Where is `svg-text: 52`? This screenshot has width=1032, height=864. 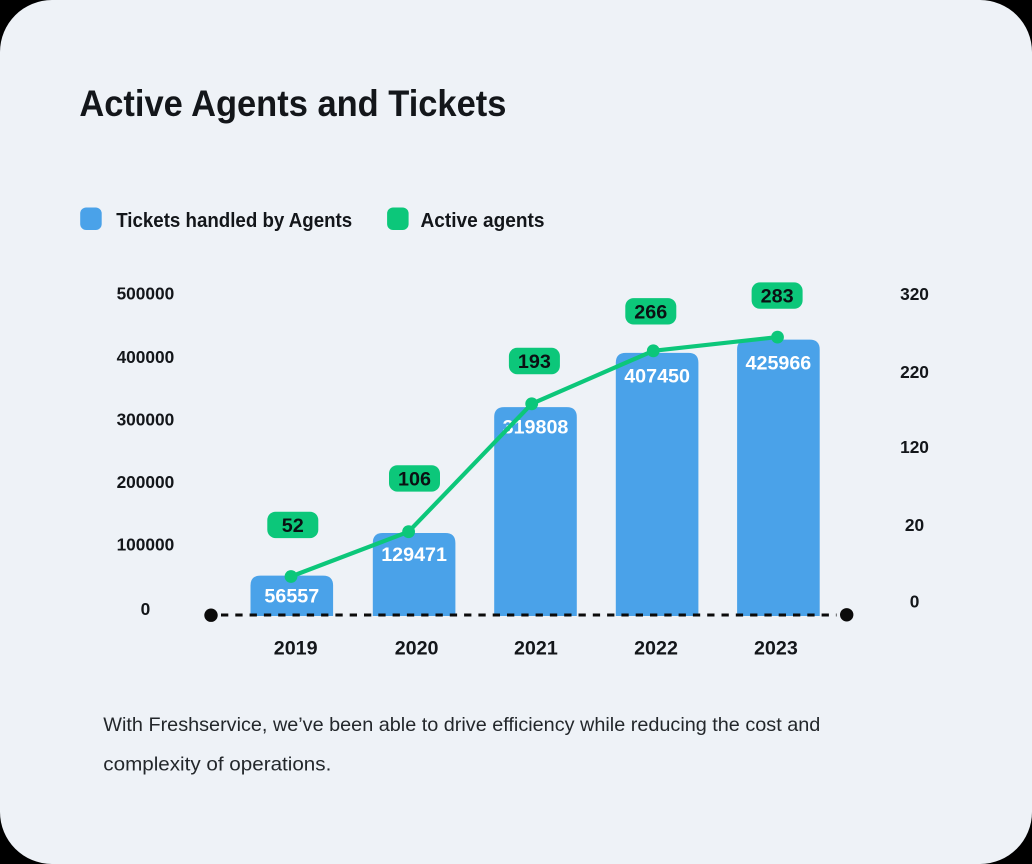 svg-text: 52 is located at coordinates (293, 526).